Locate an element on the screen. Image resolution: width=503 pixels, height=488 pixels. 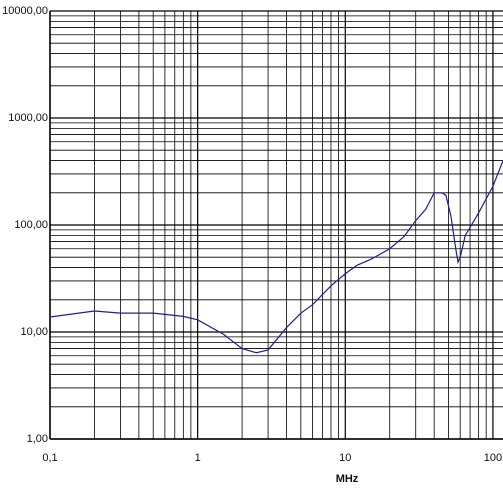
x-tick-label: 0,1 is located at coordinates (49, 458).